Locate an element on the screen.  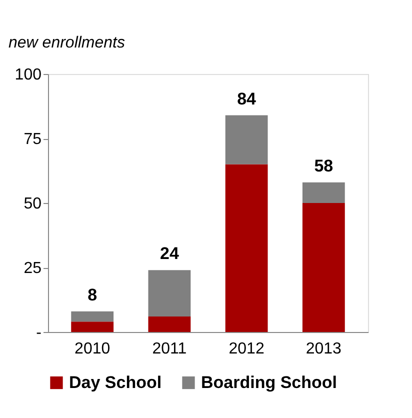
x-tick-label: 2012 is located at coordinates (246, 349).